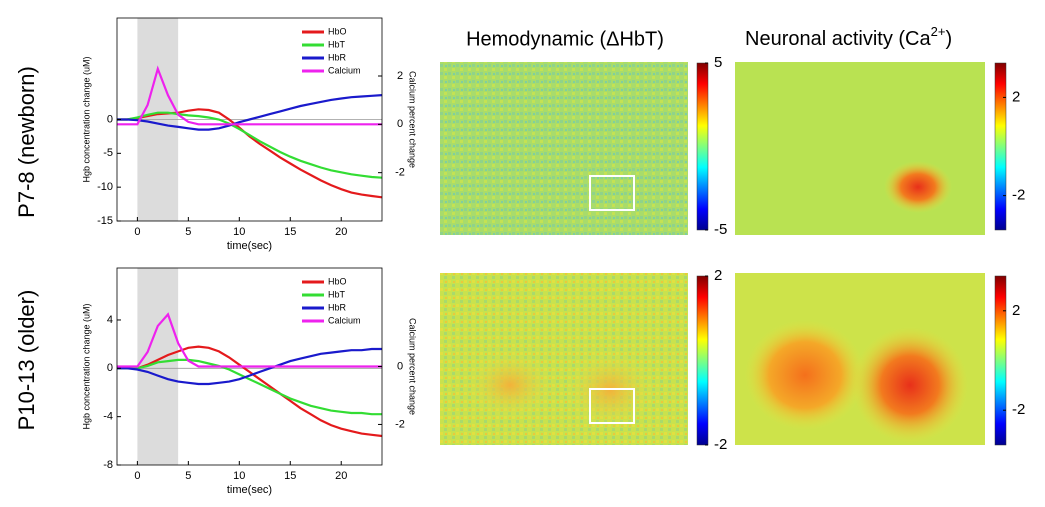 This screenshot has height=507, width=1045. I want to click on y-tick-label: 4, so click(110, 320).